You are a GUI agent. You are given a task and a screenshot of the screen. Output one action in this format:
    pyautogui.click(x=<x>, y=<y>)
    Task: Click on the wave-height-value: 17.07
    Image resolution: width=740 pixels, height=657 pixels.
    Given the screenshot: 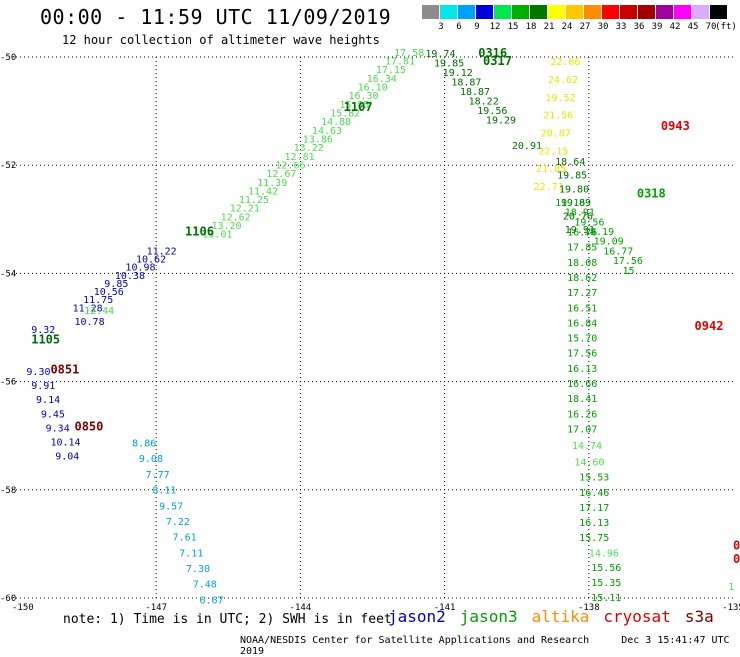 What is the action you would take?
    pyautogui.click(x=582, y=429)
    